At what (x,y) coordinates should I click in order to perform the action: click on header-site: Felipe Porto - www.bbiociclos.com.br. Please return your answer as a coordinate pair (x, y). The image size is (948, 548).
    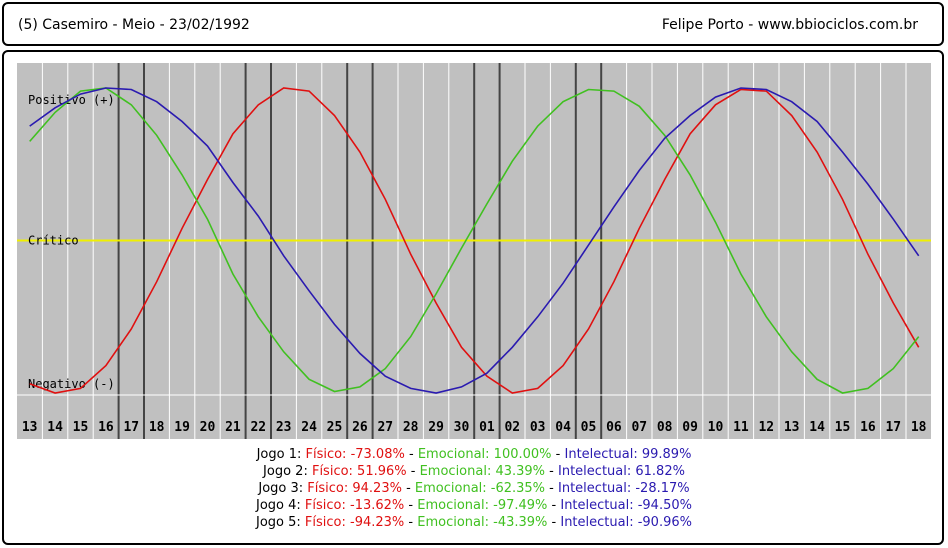
    Looking at the image, I should click on (789, 25).